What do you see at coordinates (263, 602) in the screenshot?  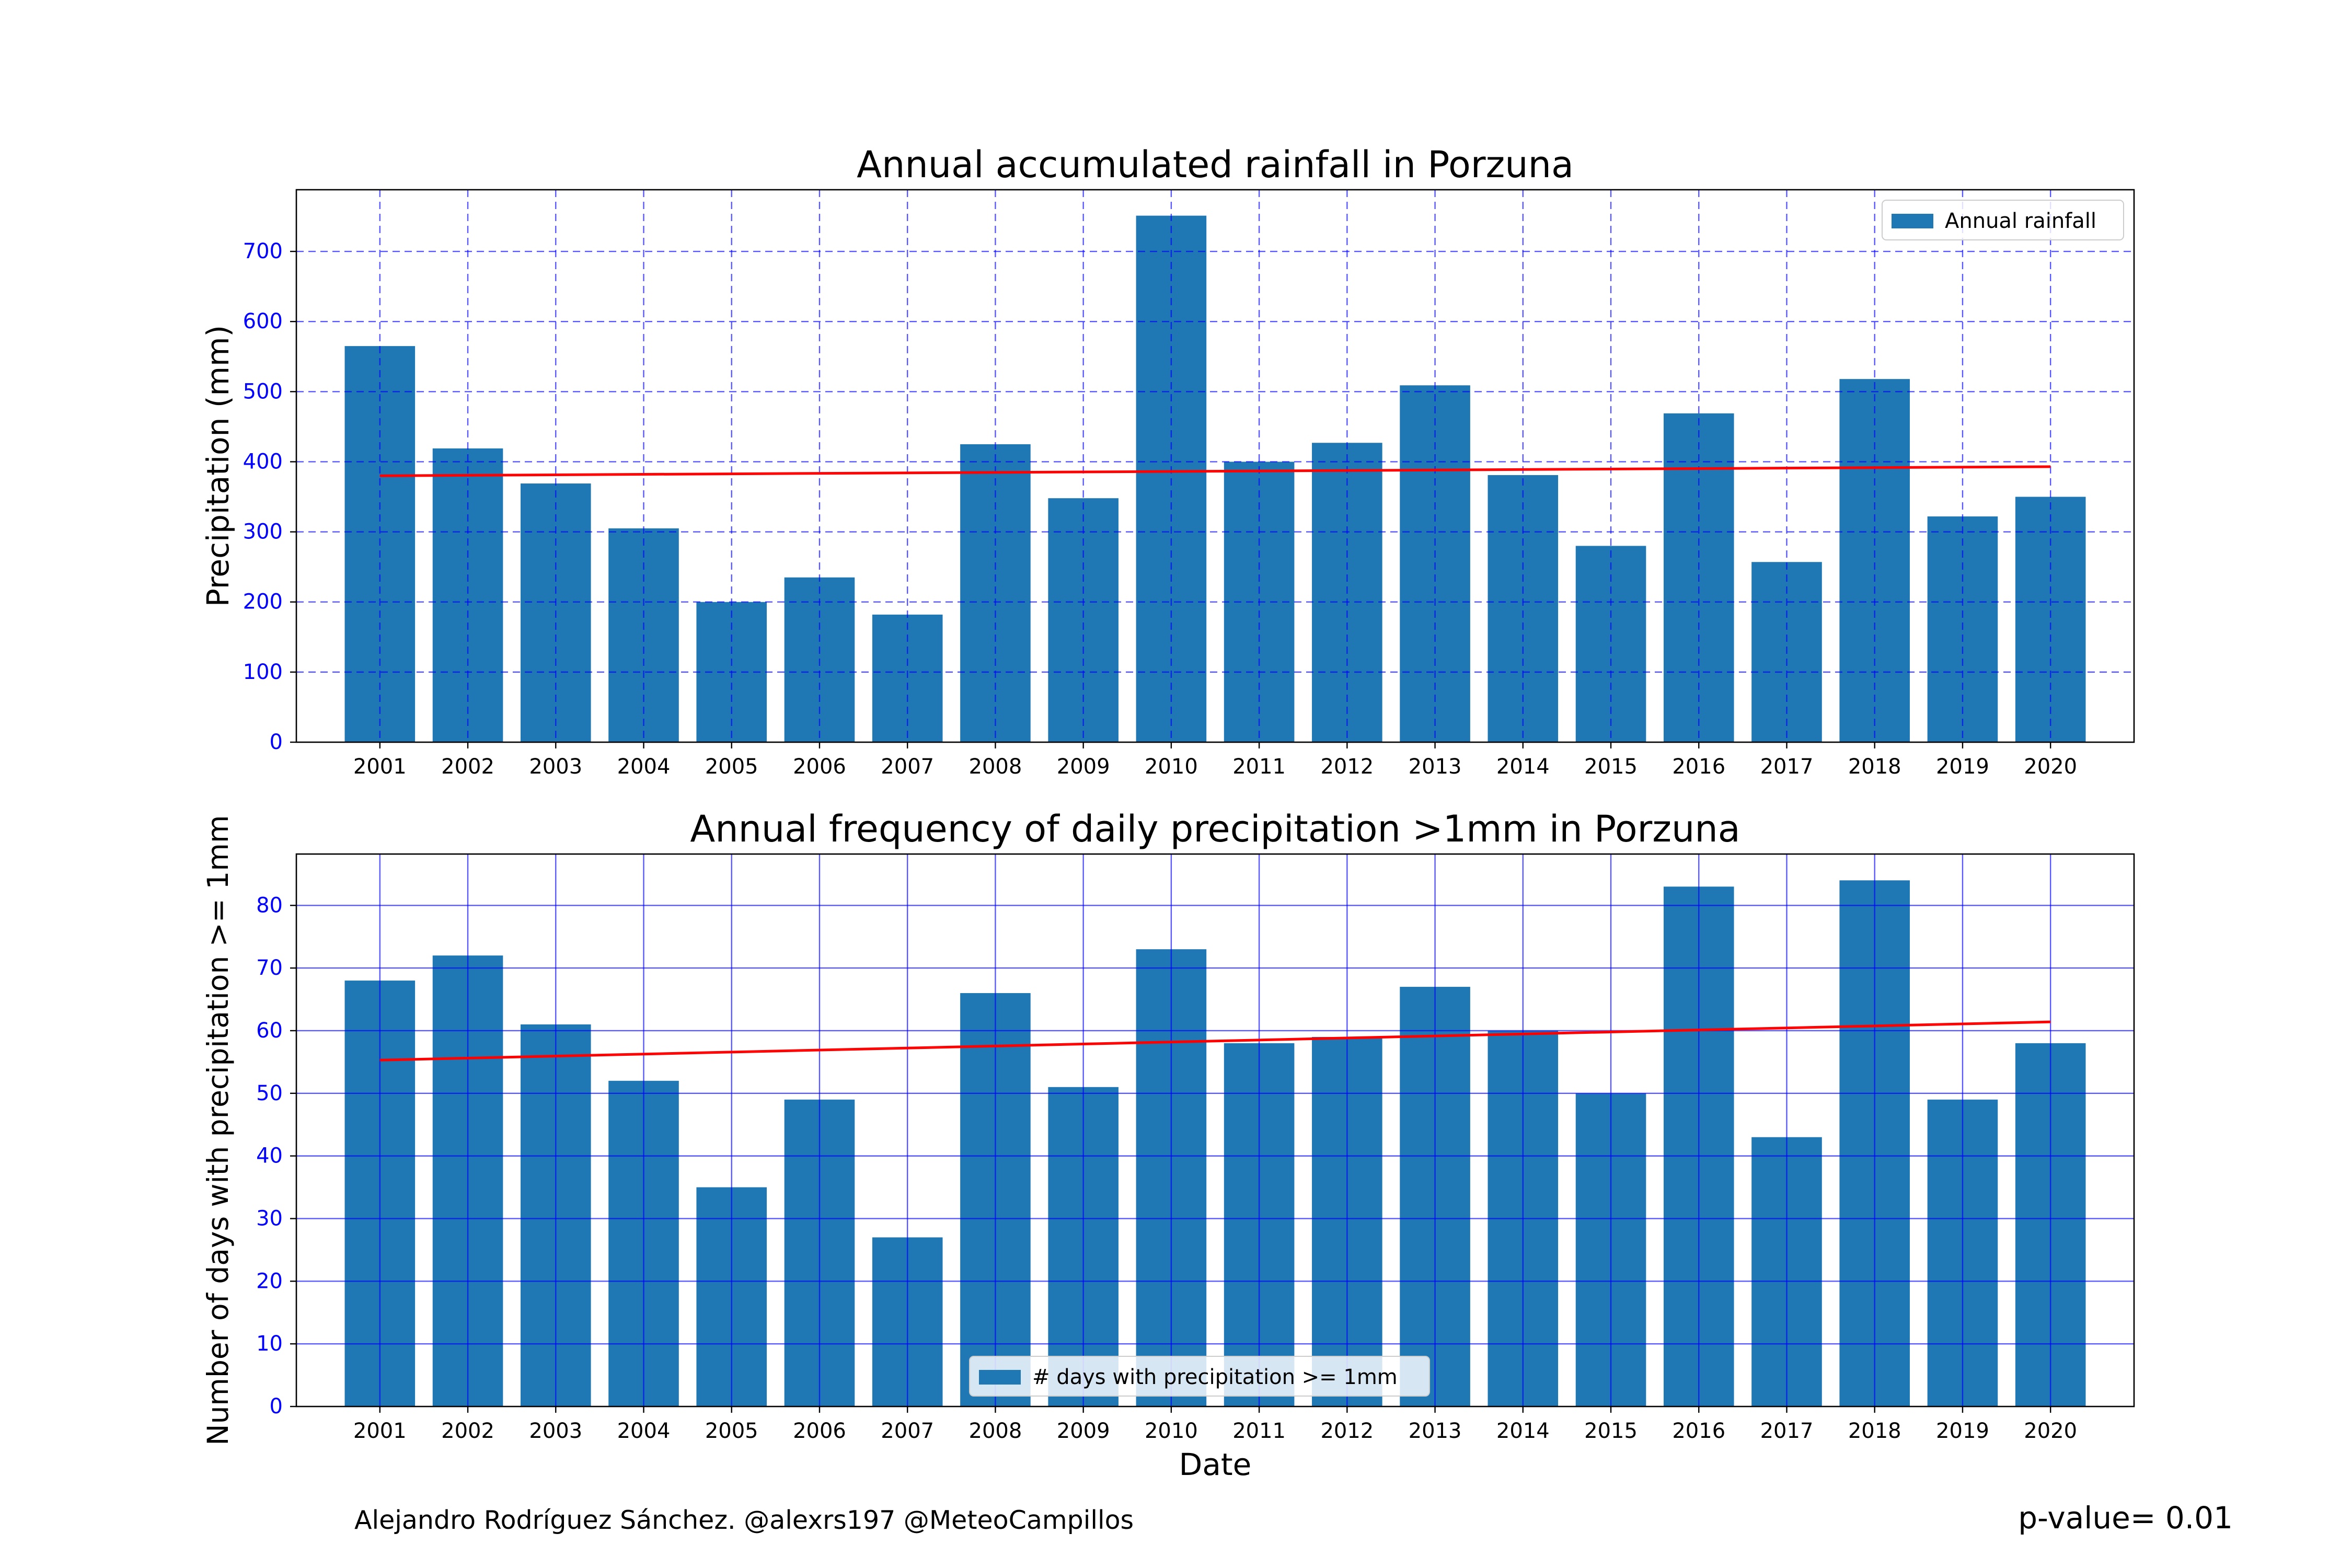 I see `y-tick-label: 200` at bounding box center [263, 602].